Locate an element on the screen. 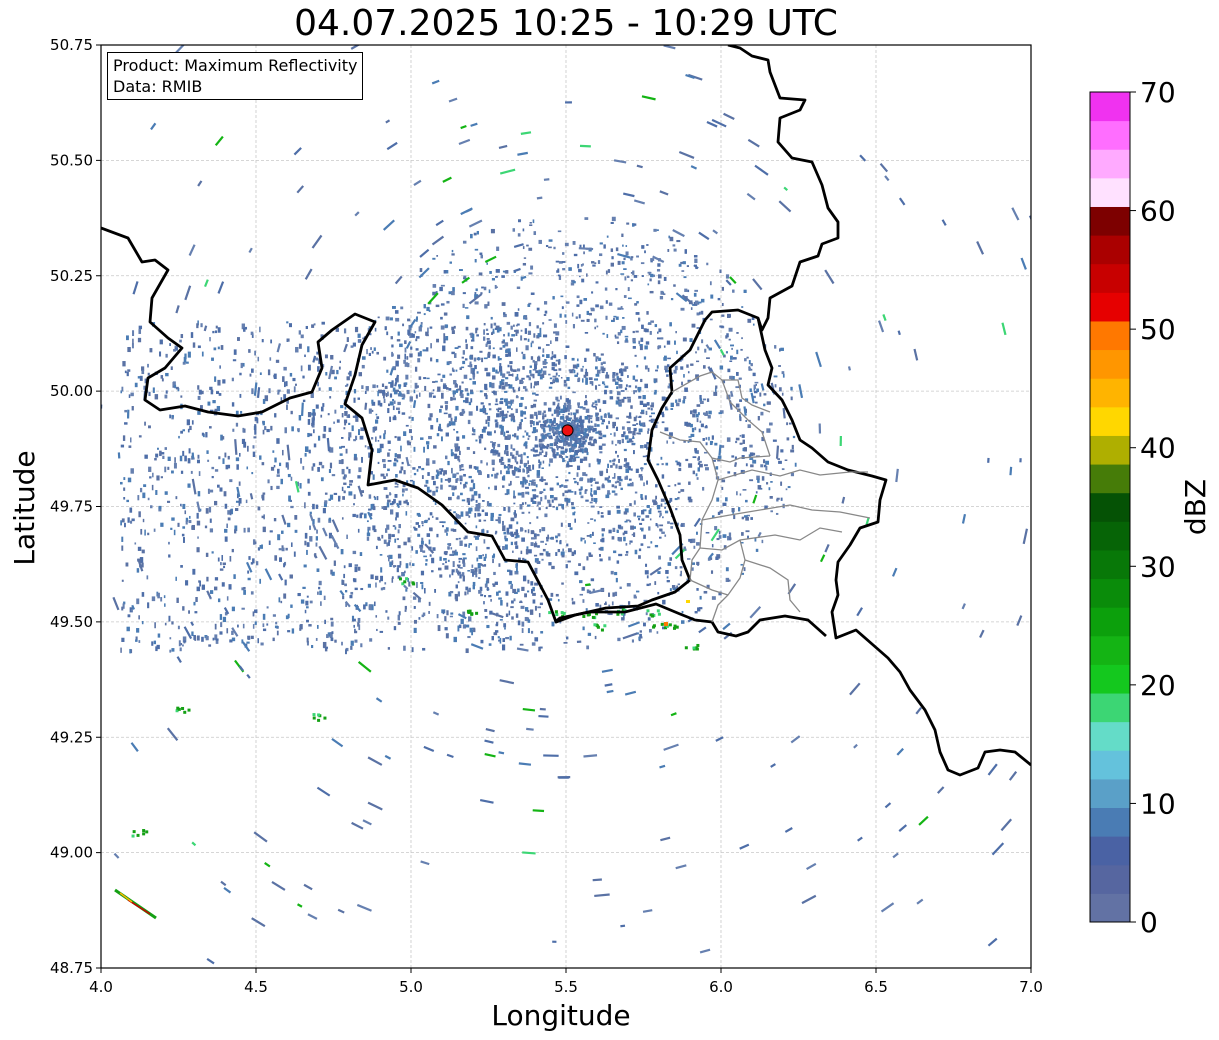  x-tick-label: 4.5 is located at coordinates (256, 987).